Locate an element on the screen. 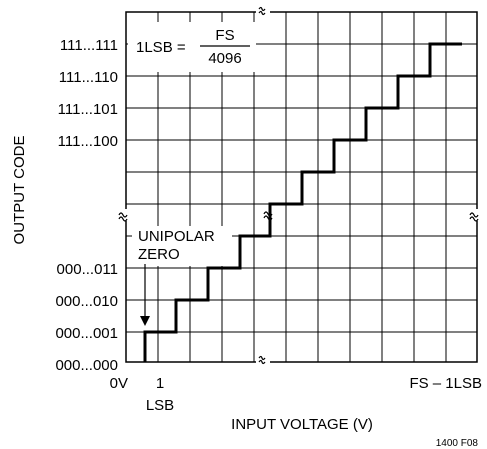 Image resolution: width=487 pixels, height=449 pixels. y-tick-111-110: 111...110 is located at coordinates (88, 77).